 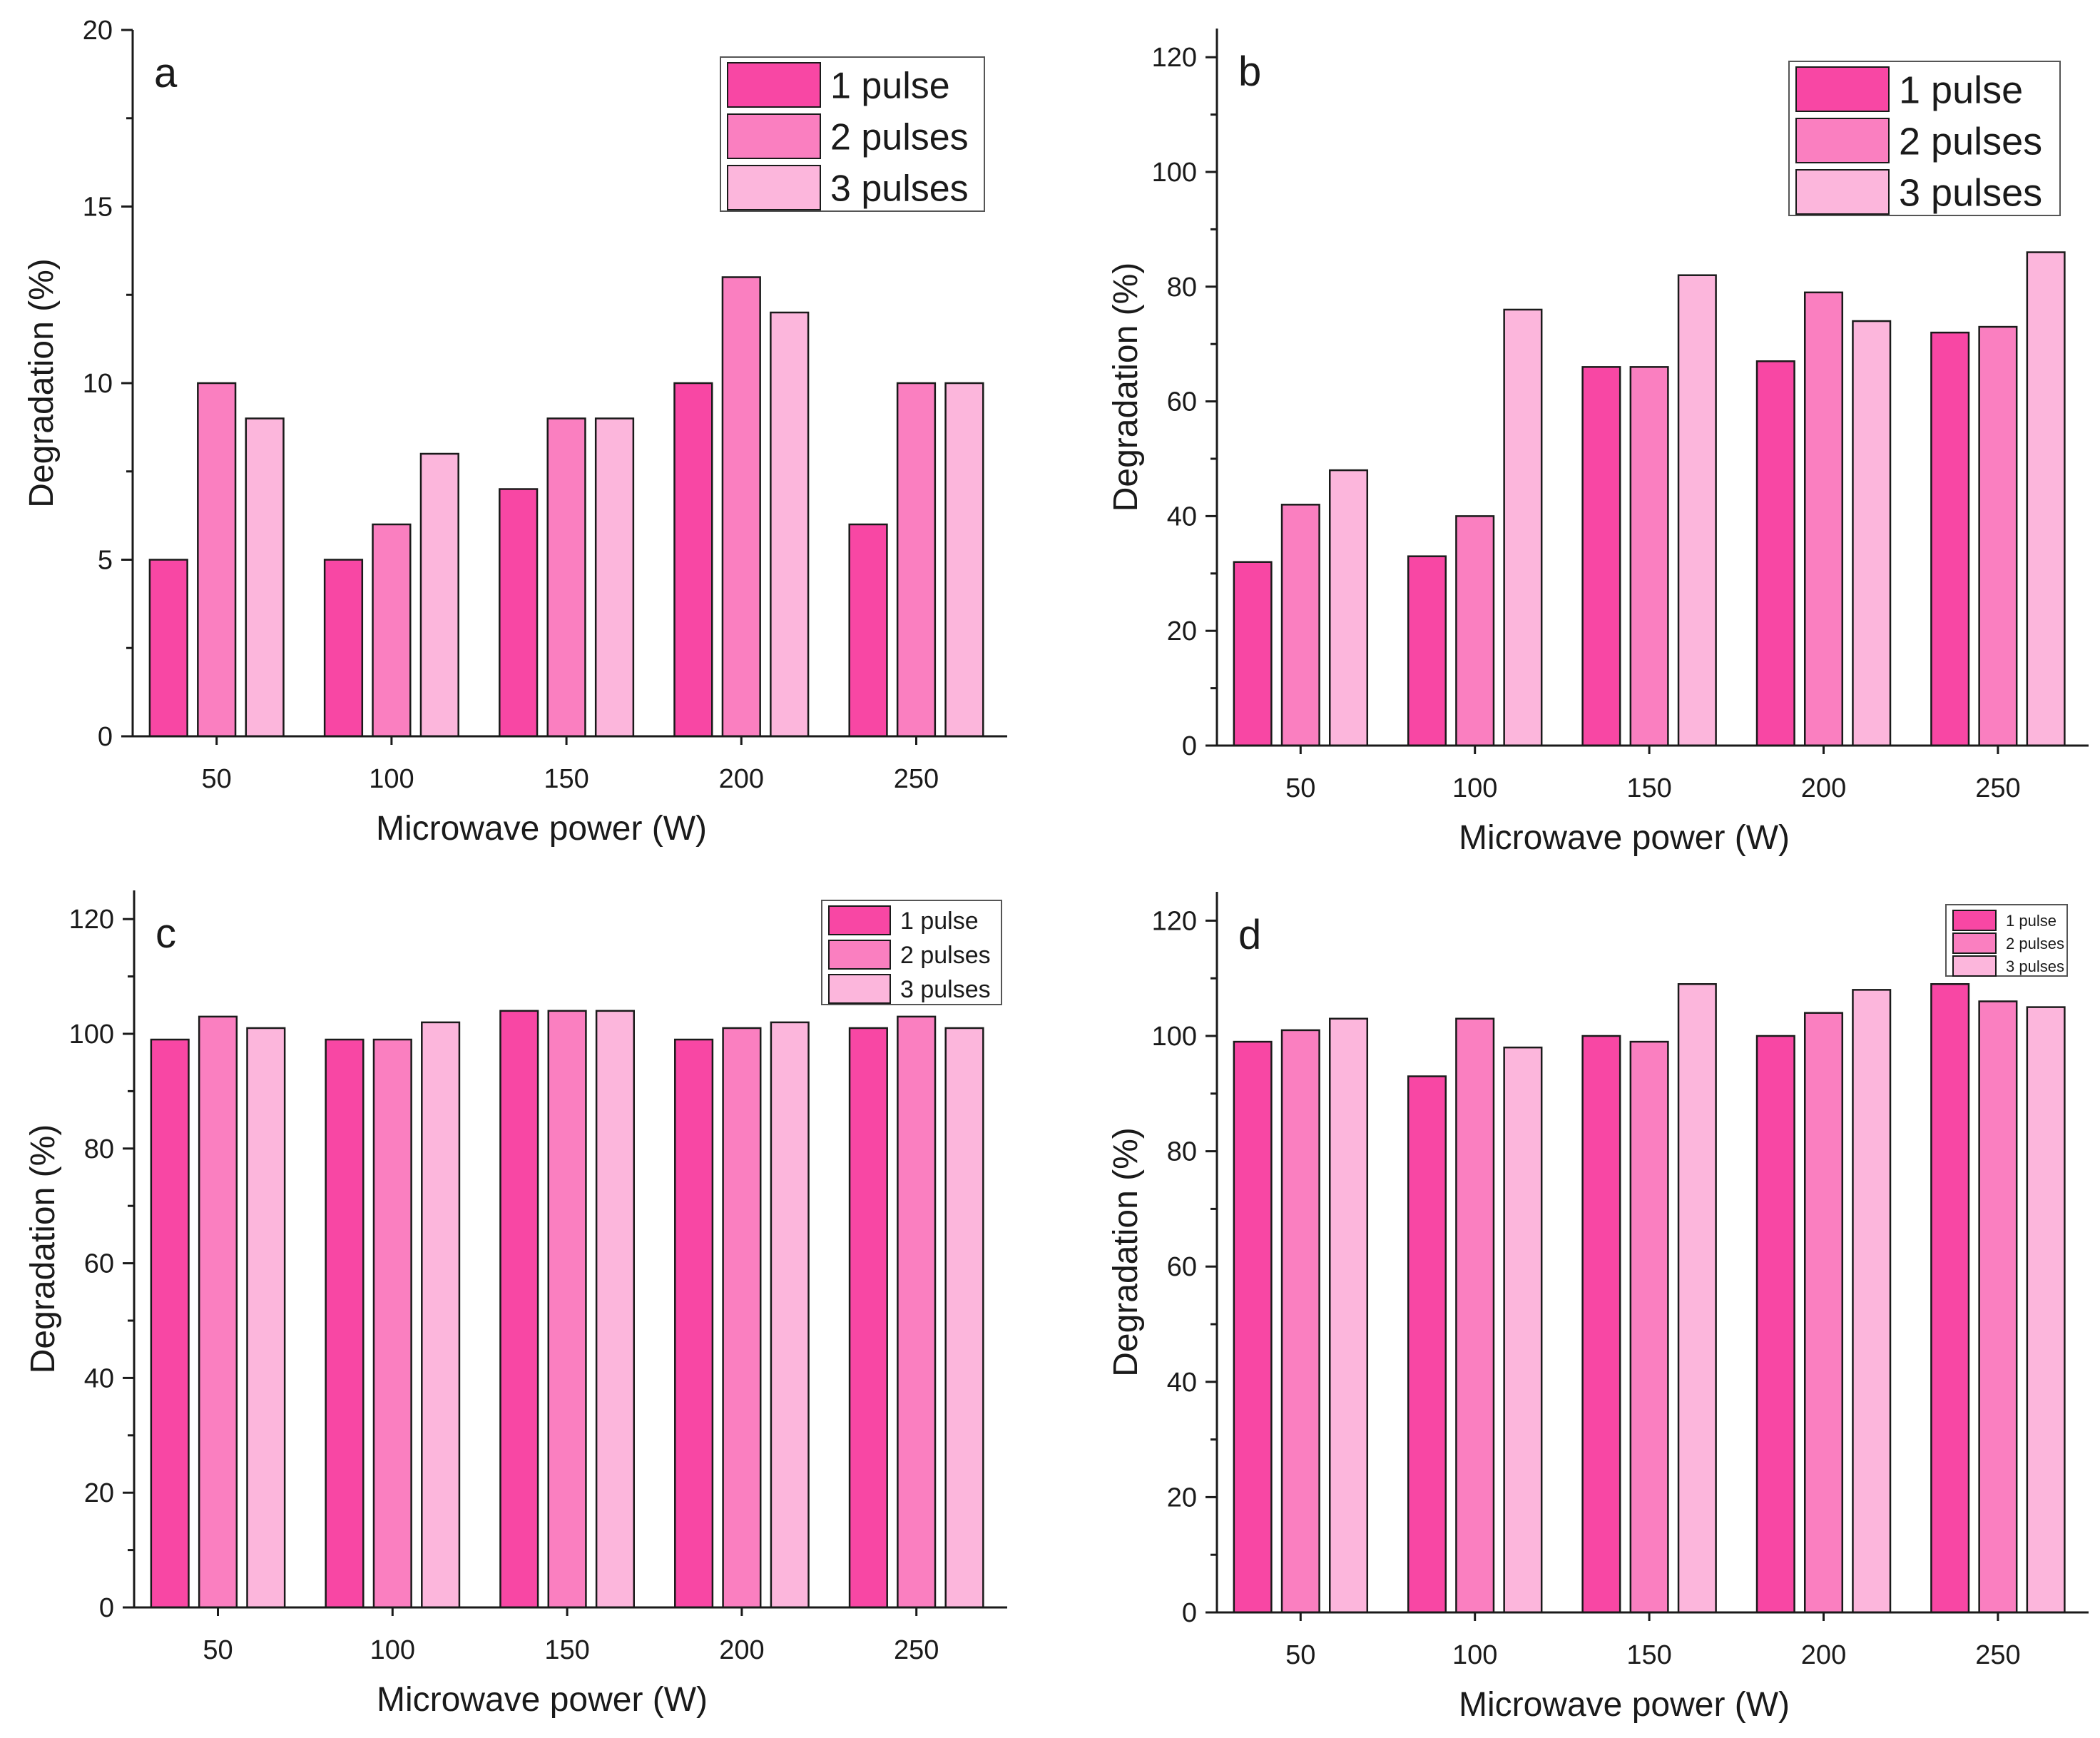 What do you see at coordinates (98, 208) in the screenshot?
I see `y-tick-label: 15` at bounding box center [98, 208].